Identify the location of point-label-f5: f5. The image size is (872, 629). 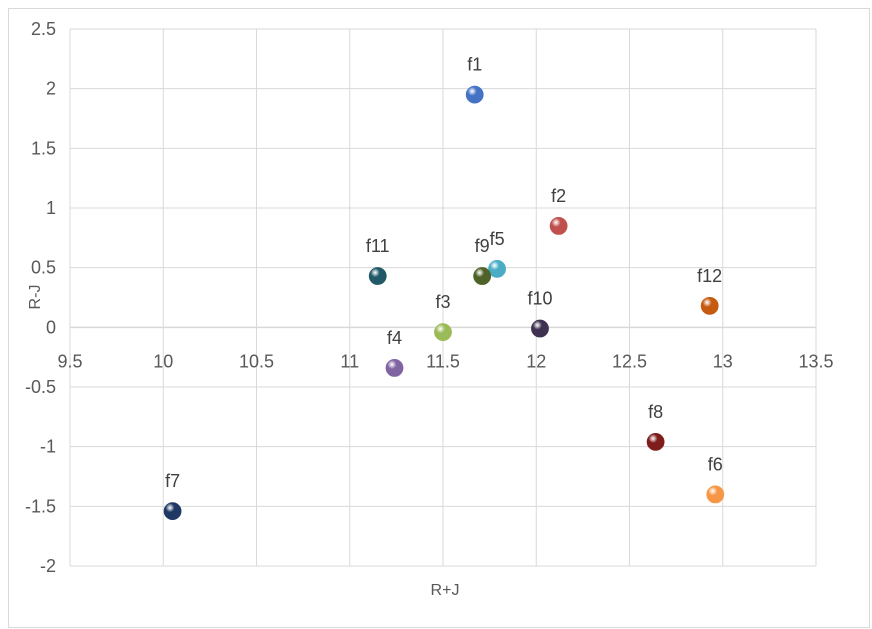
(497, 239).